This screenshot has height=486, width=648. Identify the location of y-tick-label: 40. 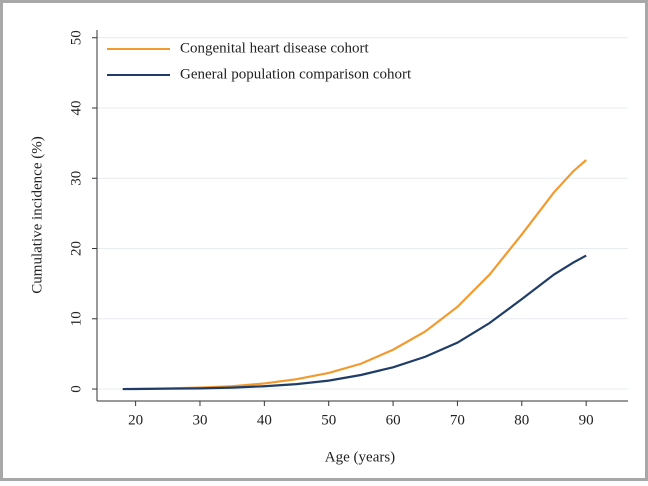
(76, 107).